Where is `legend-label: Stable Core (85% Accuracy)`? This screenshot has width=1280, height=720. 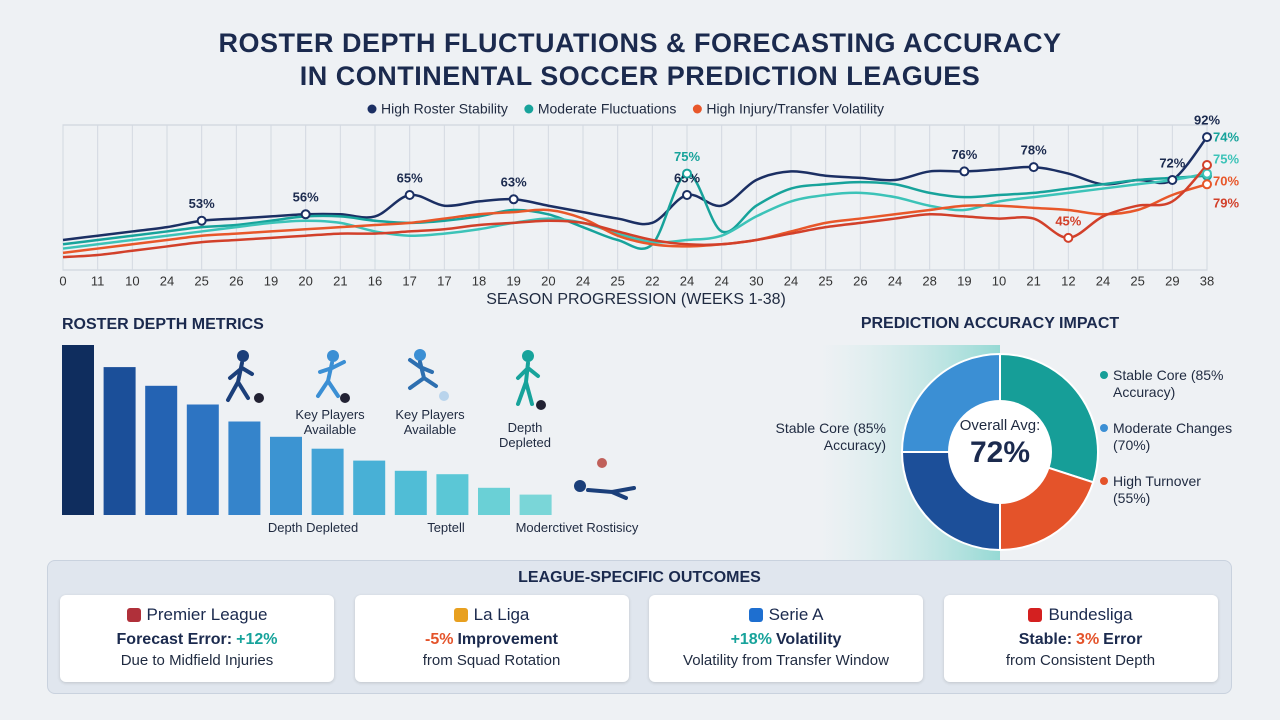 legend-label: Stable Core (85% Accuracy) is located at coordinates (1168, 383).